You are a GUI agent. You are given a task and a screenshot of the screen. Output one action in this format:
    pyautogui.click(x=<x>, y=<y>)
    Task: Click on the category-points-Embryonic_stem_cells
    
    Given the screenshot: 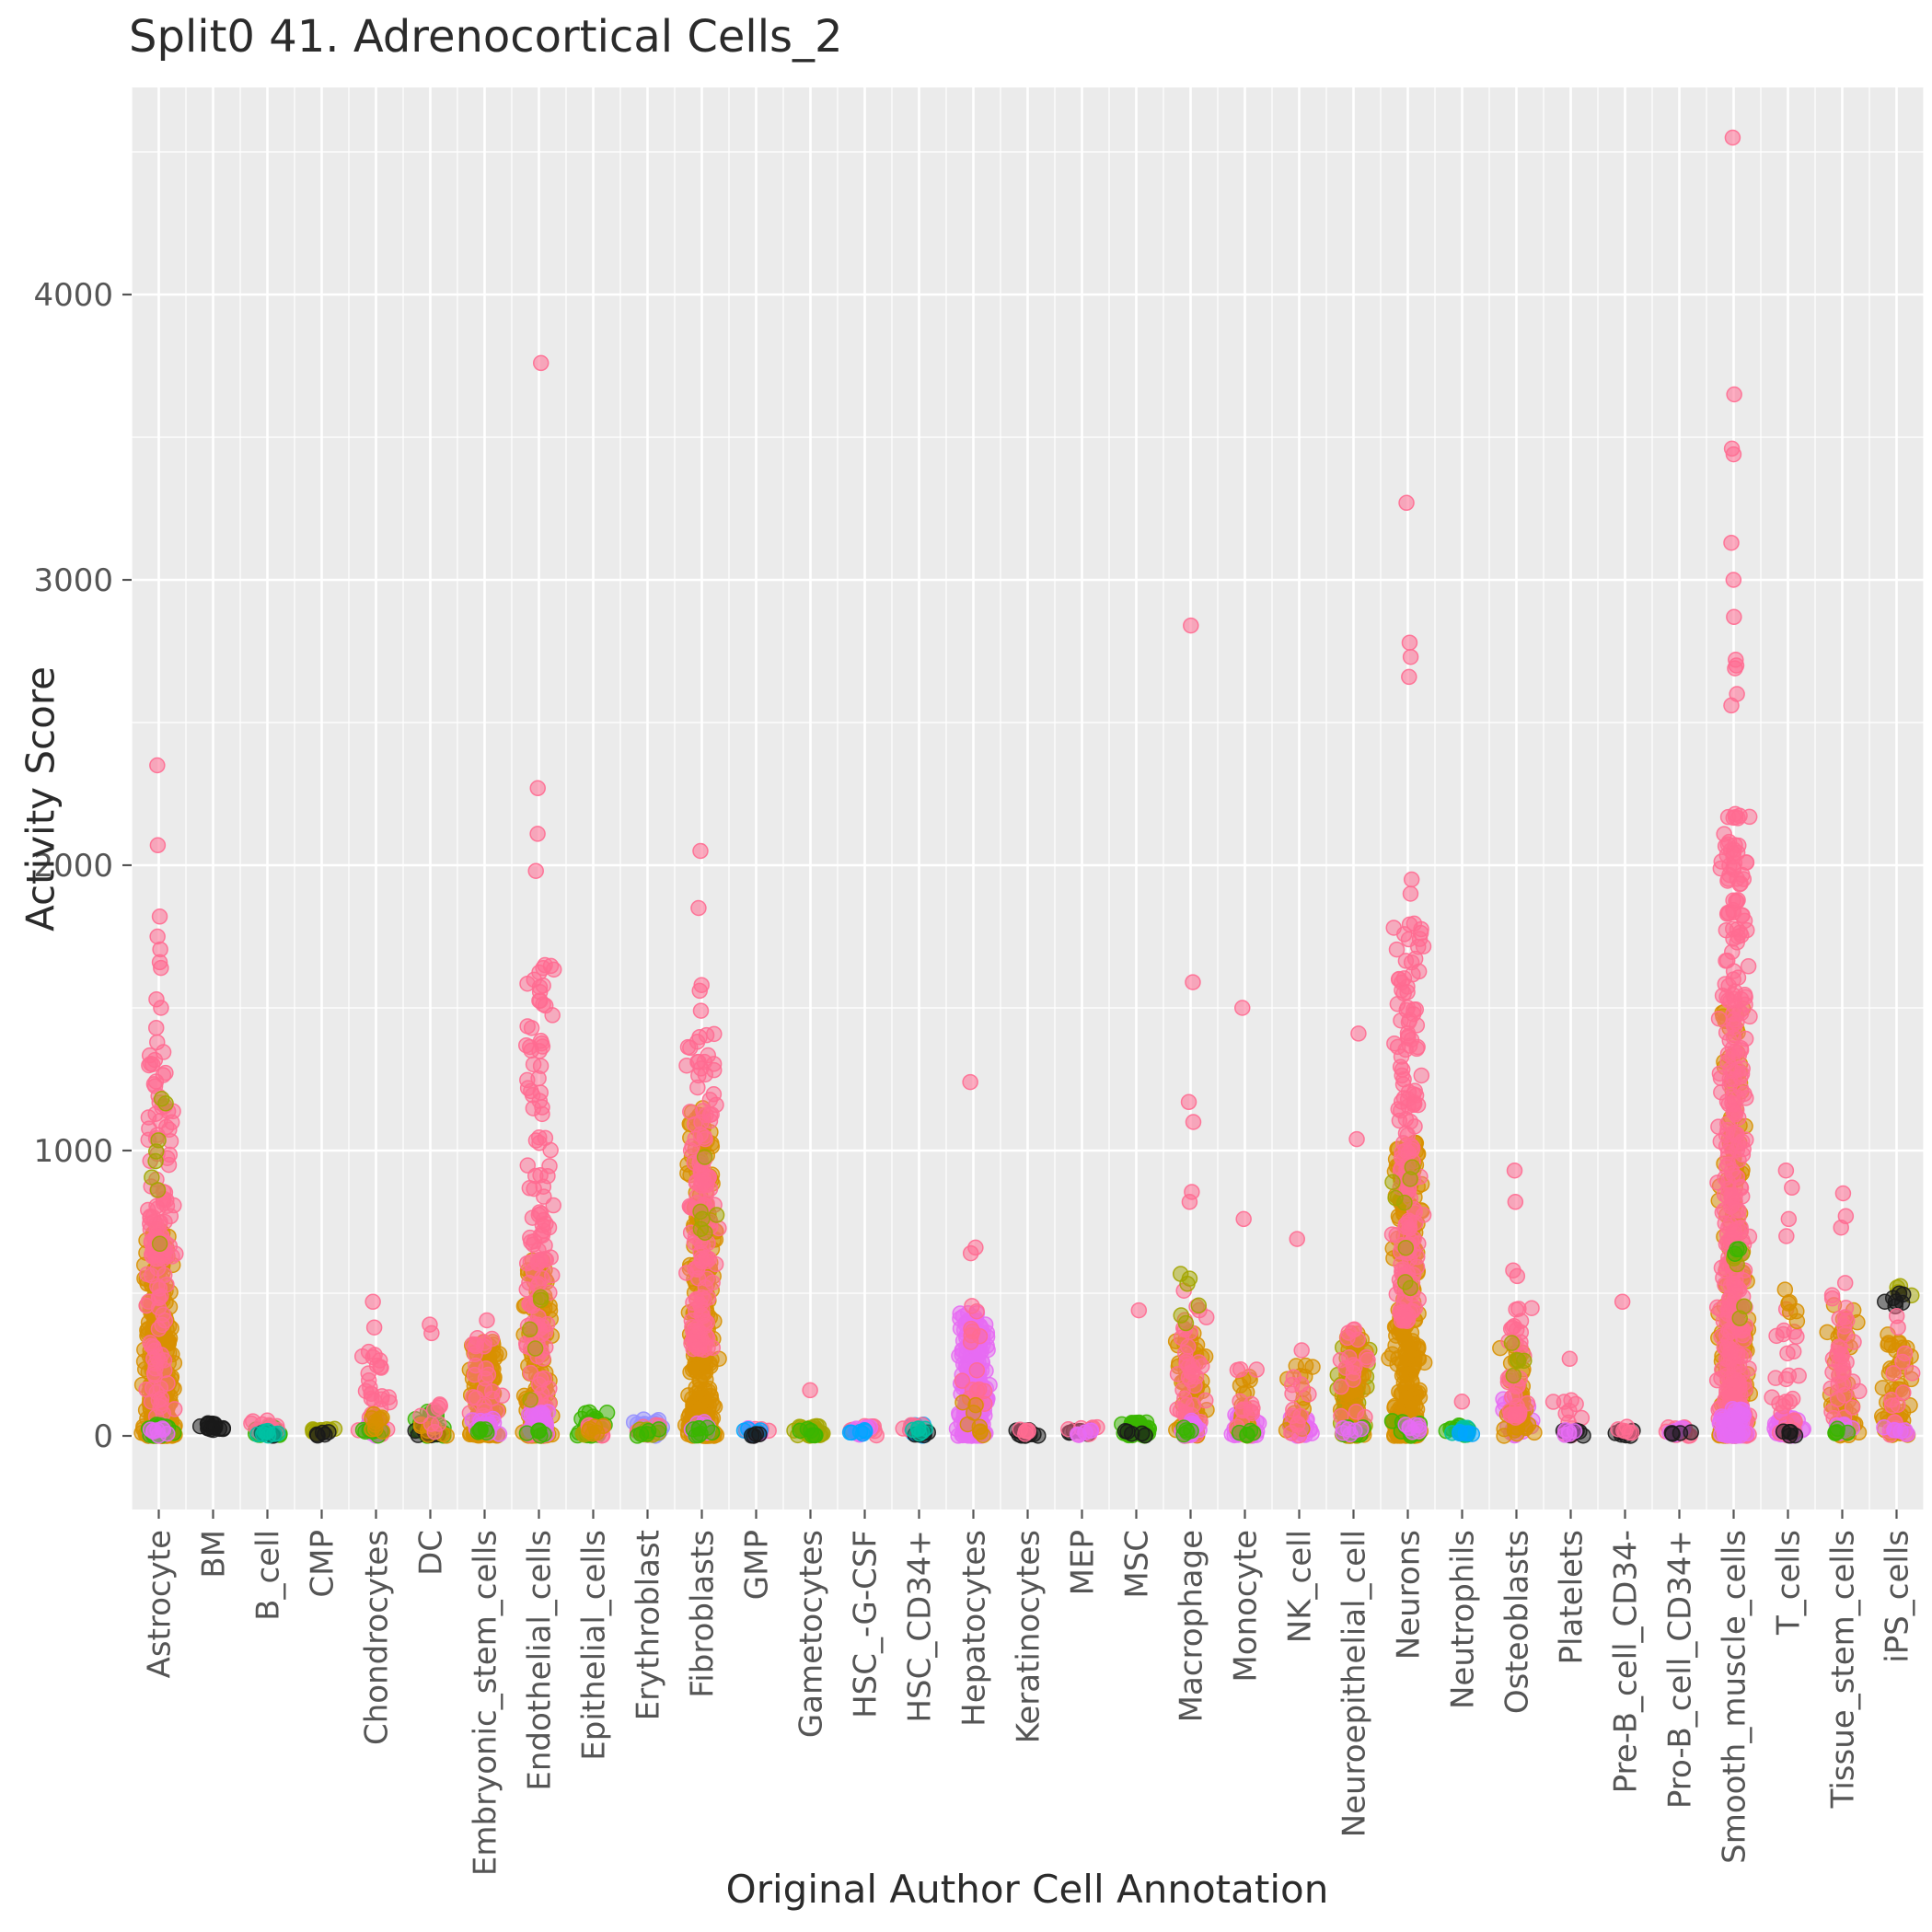 What is the action you would take?
    pyautogui.click(x=486, y=1378)
    